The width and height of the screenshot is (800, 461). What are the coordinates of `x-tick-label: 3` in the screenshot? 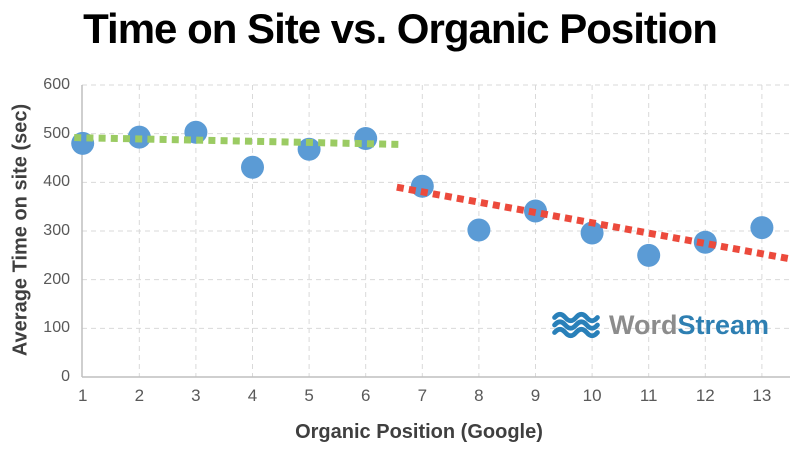 It's located at (196, 395).